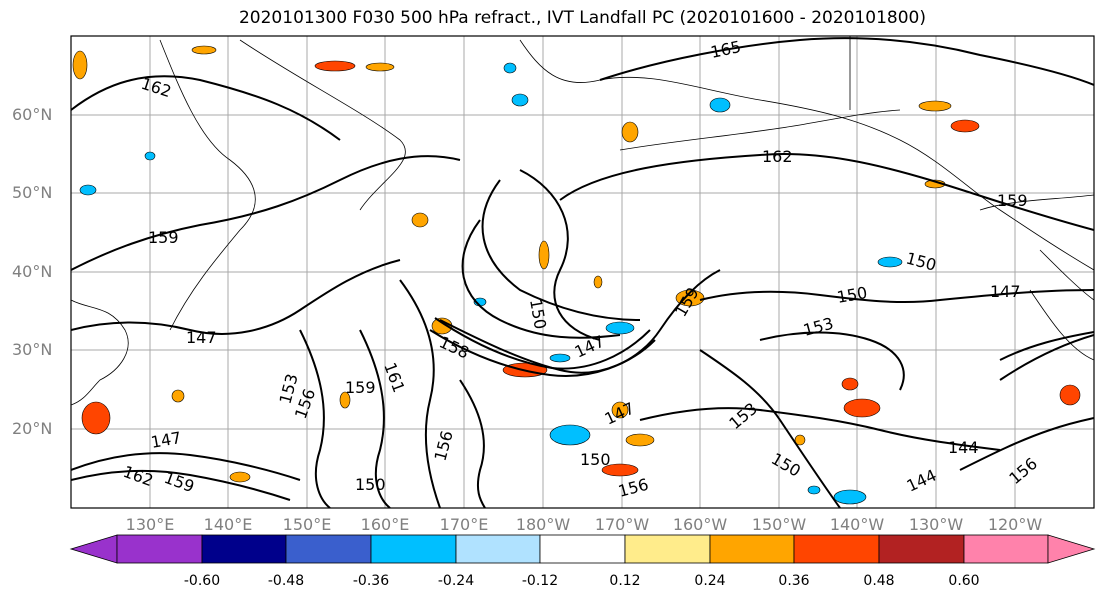  I want to click on lon-label: 180°W, so click(543, 524).